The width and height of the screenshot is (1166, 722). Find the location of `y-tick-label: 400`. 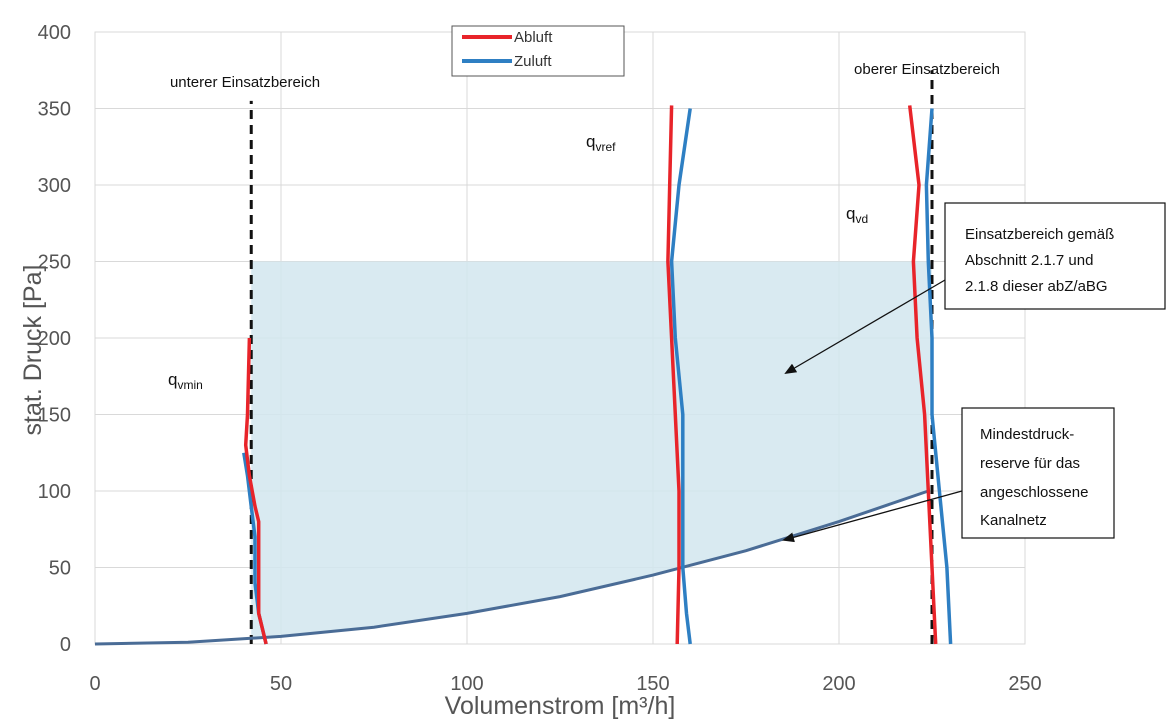

y-tick-label: 400 is located at coordinates (54, 33).